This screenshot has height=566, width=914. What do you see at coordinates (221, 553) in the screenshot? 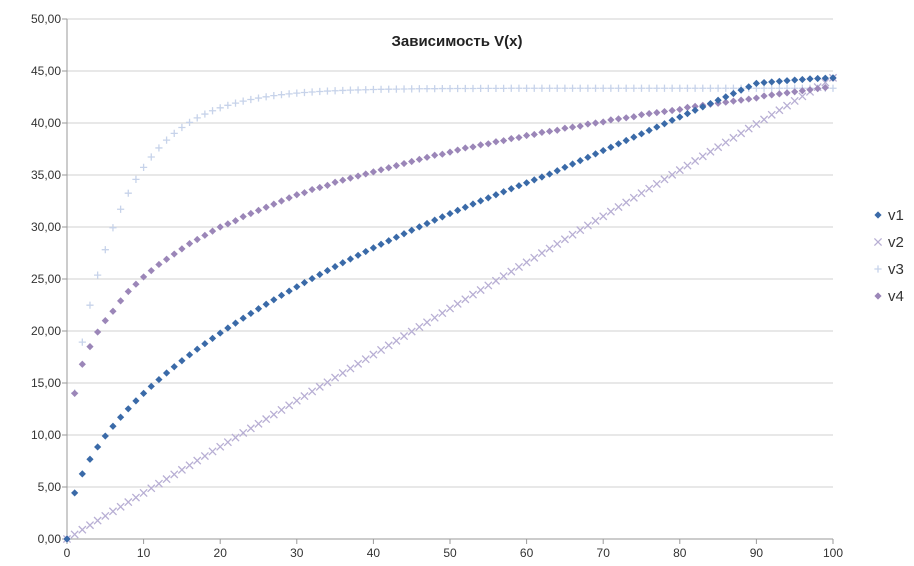
I see `x-tick-label: 20` at bounding box center [221, 553].